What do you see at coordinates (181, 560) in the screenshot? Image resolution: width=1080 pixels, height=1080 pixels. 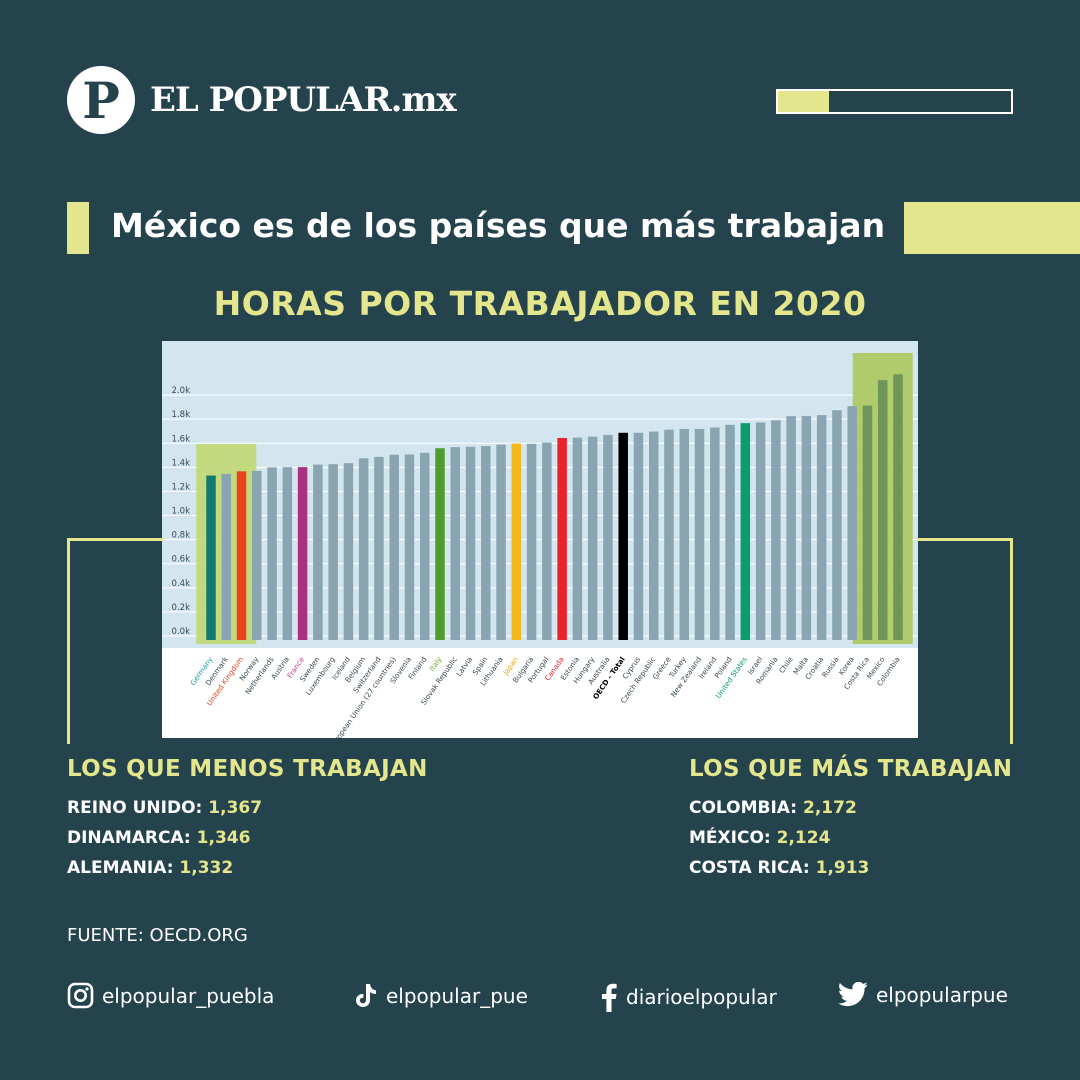 I see `y-tick-label: 0.6k` at bounding box center [181, 560].